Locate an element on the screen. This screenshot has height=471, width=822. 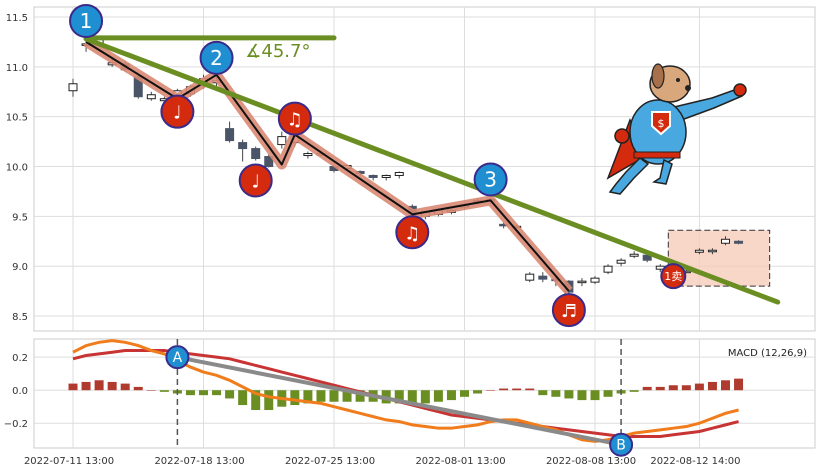
sell-marker-label: 1卖 is located at coordinates (673, 276).